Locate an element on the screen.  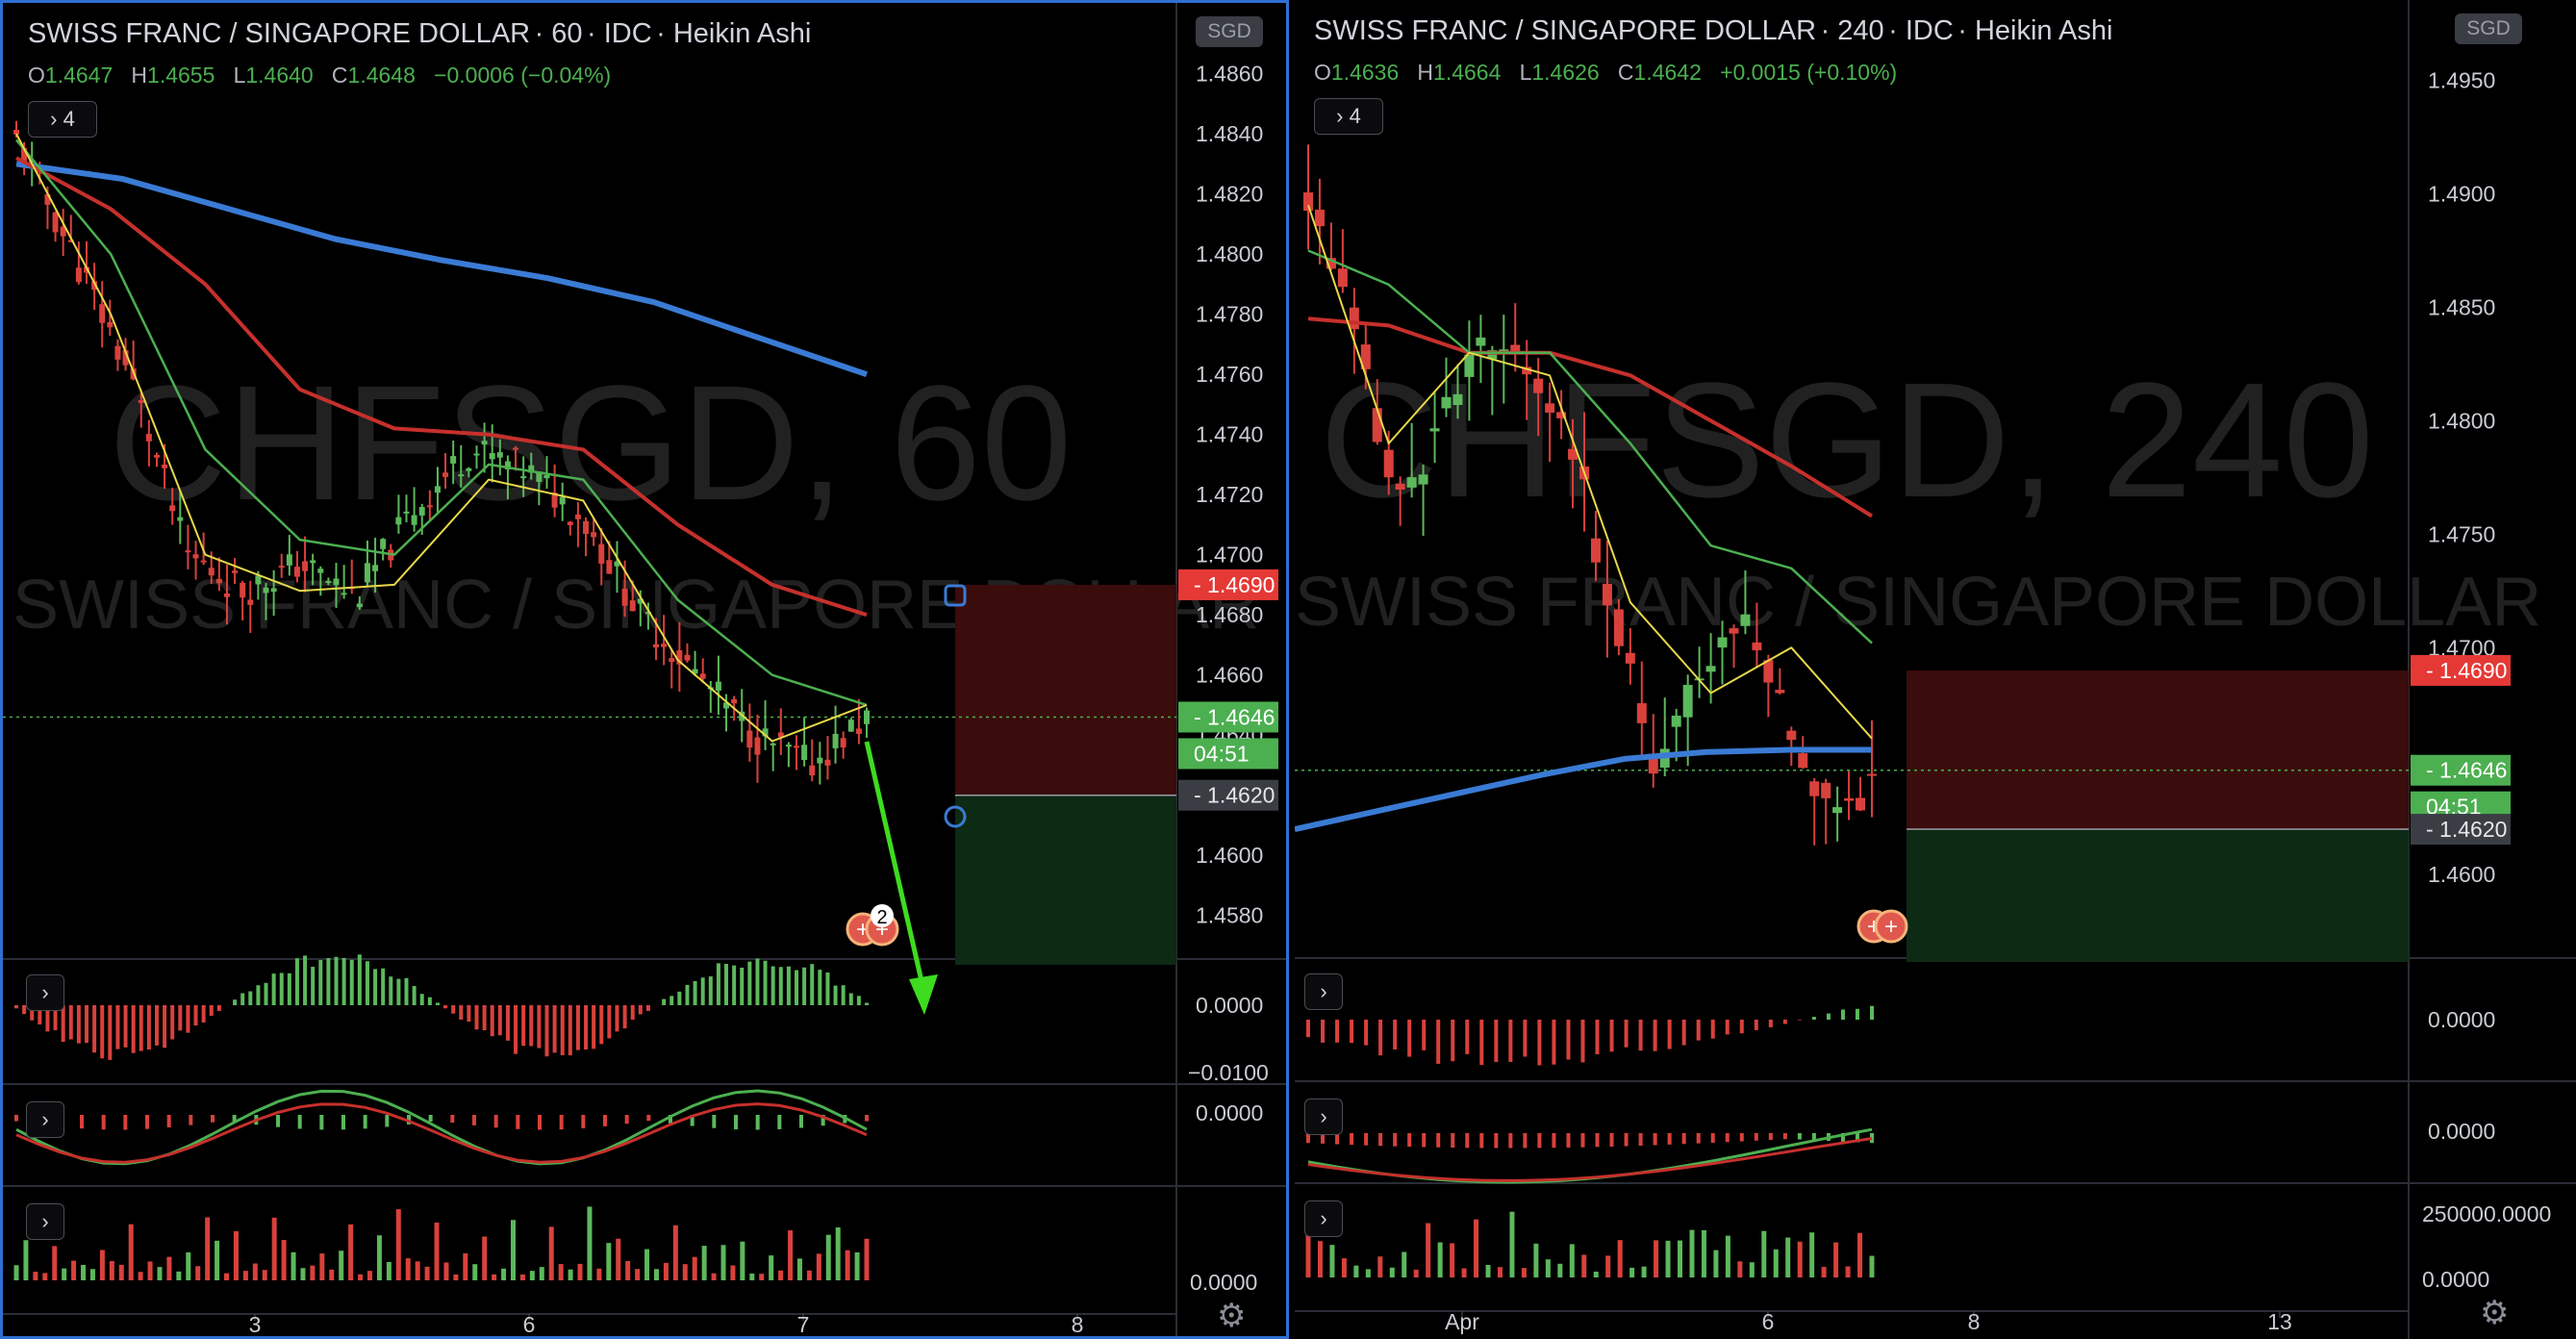
stop-price-tag-bg is located at coordinates (2461, 670).